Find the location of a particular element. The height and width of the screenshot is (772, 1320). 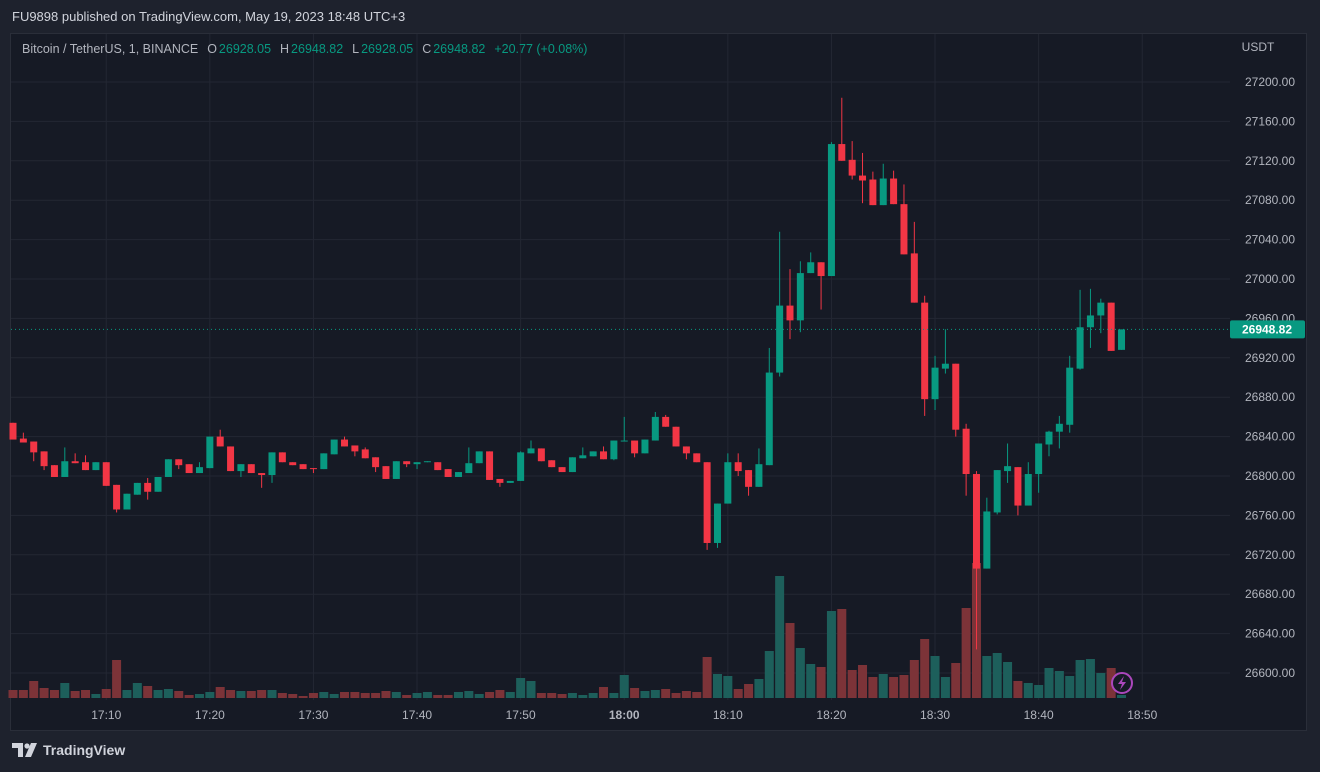

symbol-title: Bitcoin / TetherUS, 1, BINANCE is located at coordinates (110, 49).